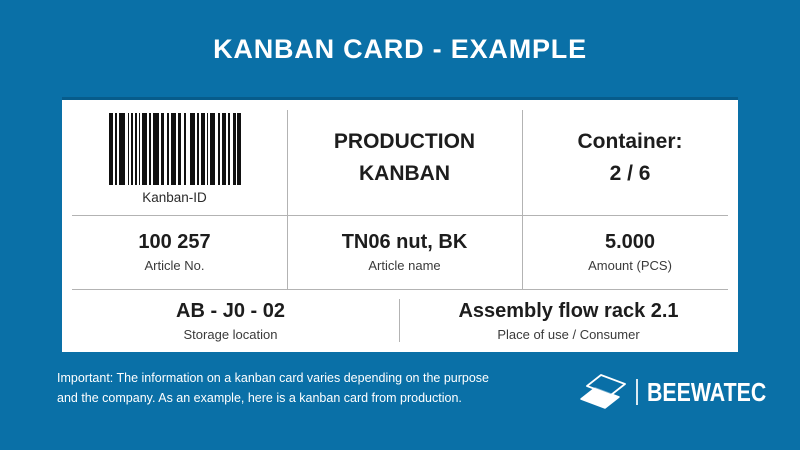 The width and height of the screenshot is (800, 450). What do you see at coordinates (400, 215) in the screenshot?
I see `divider-horizontal-row1` at bounding box center [400, 215].